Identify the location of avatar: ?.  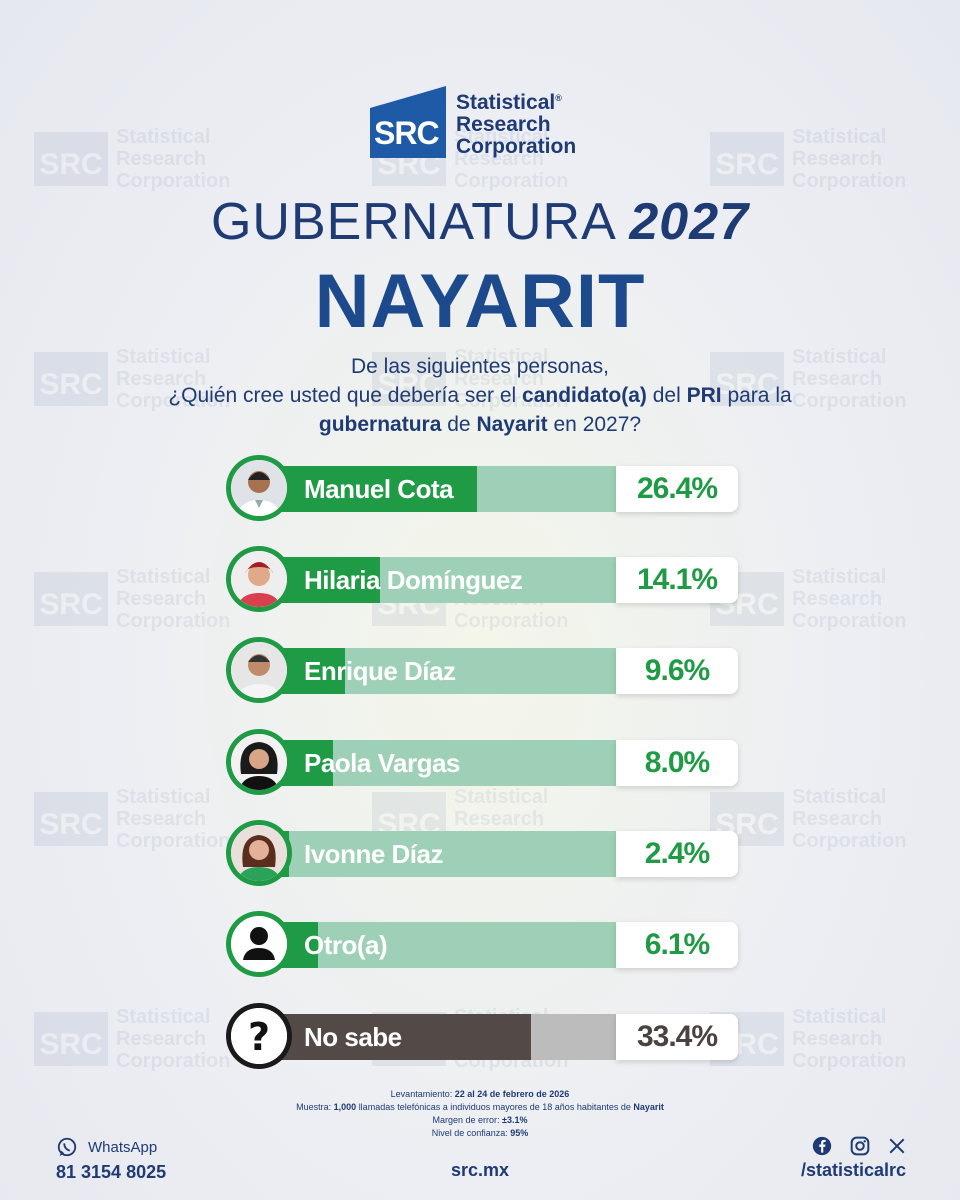
(259, 1036).